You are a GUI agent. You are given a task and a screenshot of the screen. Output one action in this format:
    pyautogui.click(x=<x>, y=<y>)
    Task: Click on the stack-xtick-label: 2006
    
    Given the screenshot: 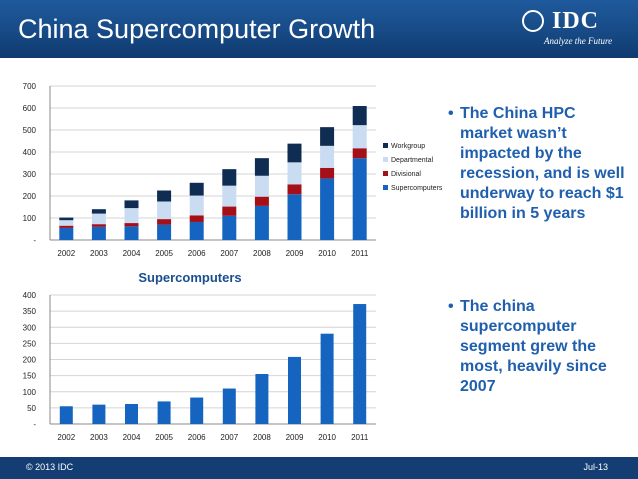 What is the action you would take?
    pyautogui.click(x=197, y=253)
    